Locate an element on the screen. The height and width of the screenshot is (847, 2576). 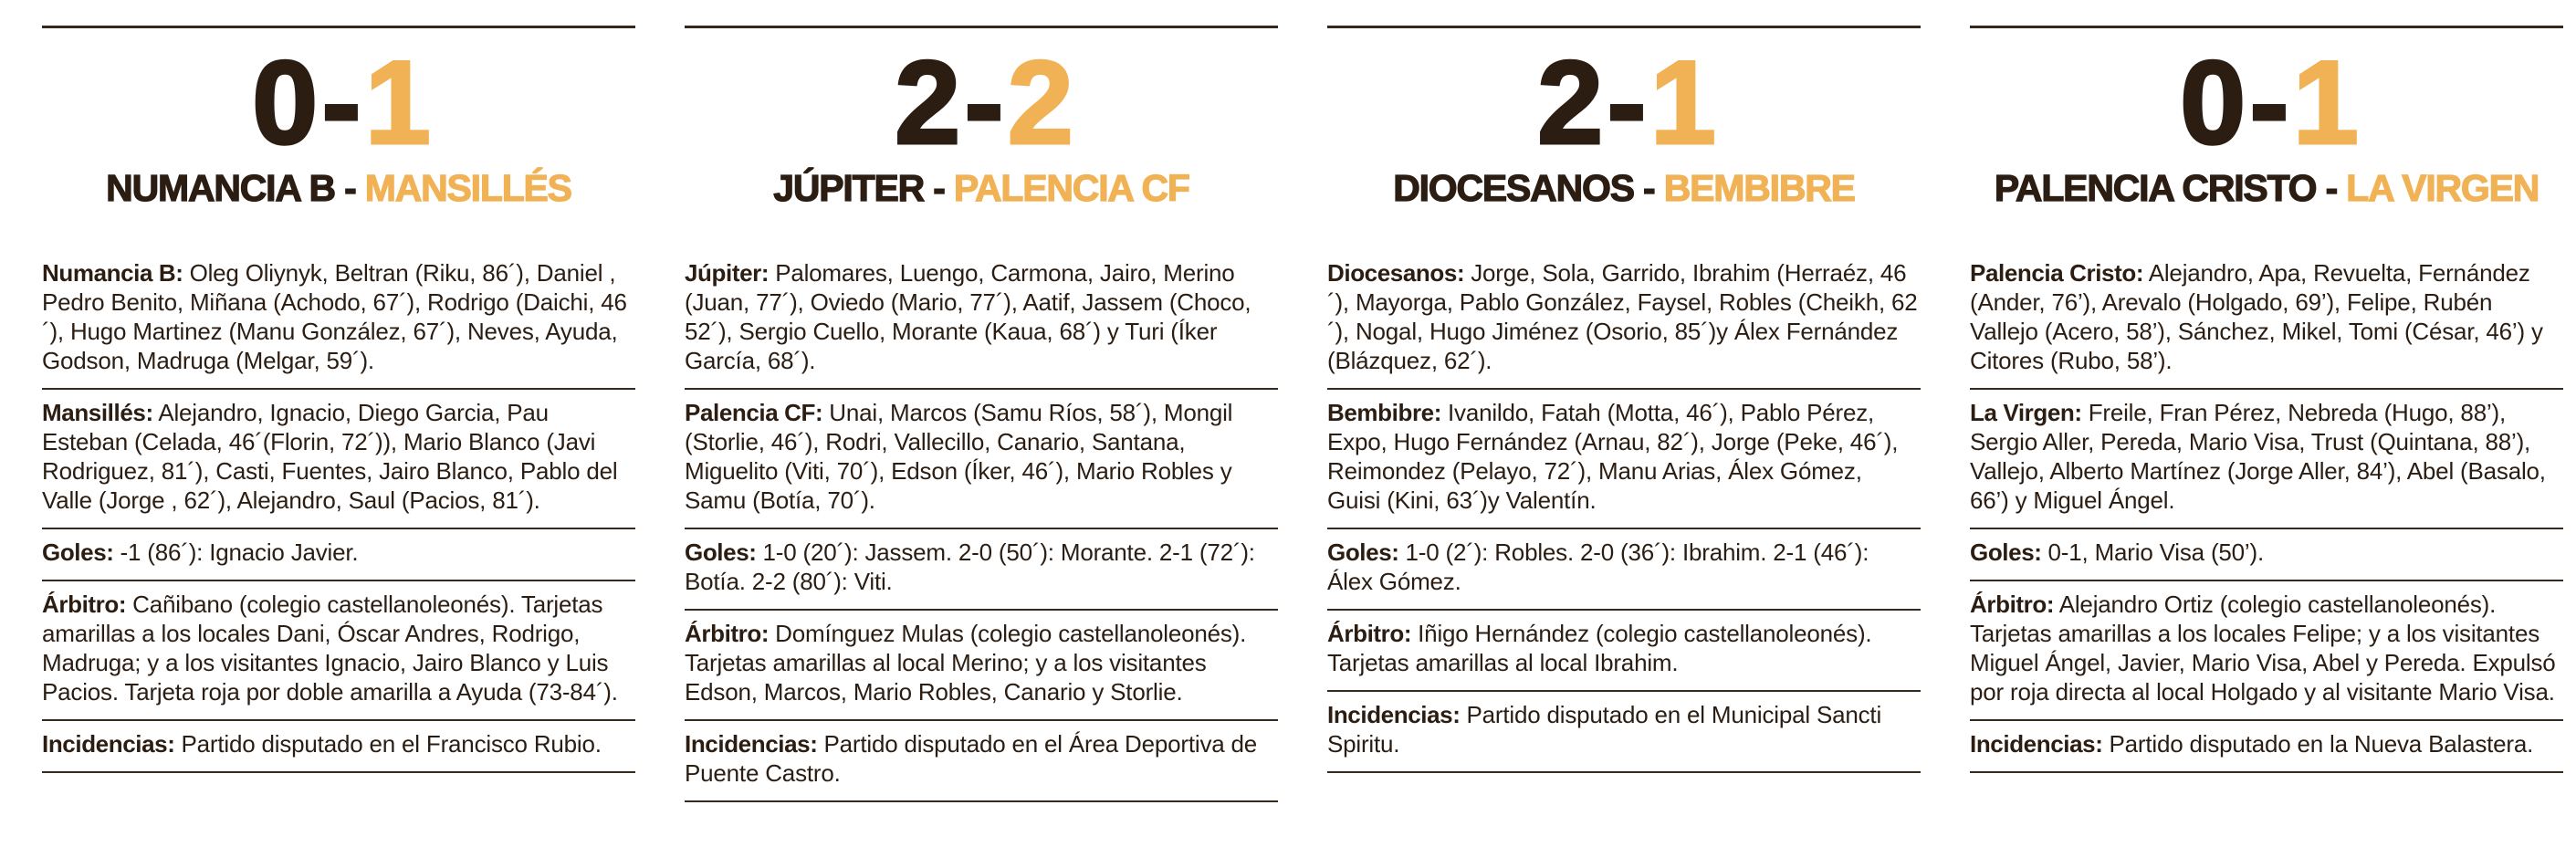
match-title: NUMANCIA B - MANSILLÉS is located at coordinates (338, 187).